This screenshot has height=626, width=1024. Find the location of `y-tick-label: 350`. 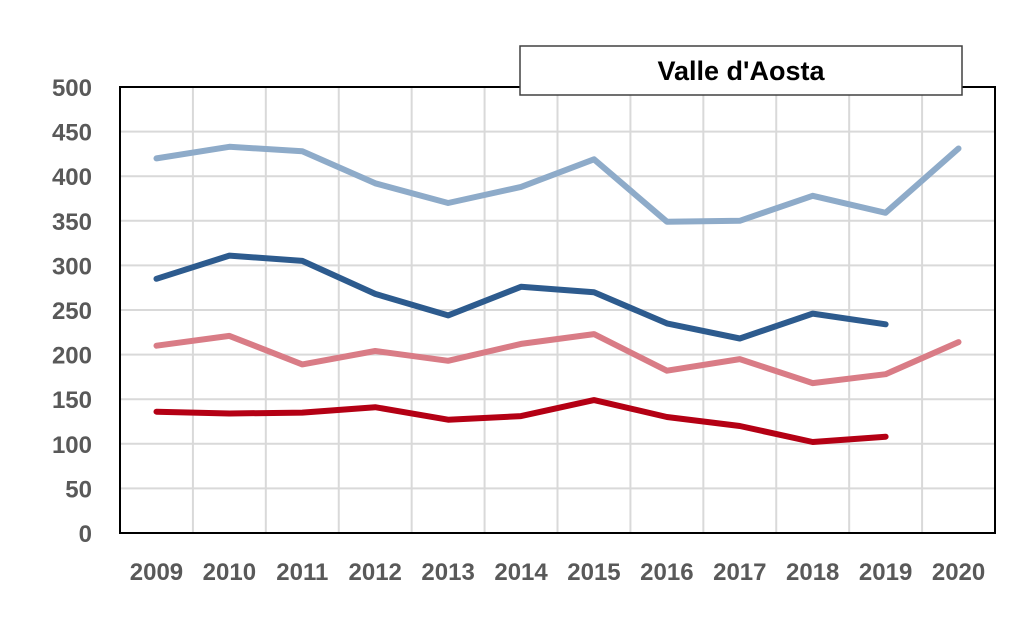

y-tick-label: 350 is located at coordinates (72, 222).